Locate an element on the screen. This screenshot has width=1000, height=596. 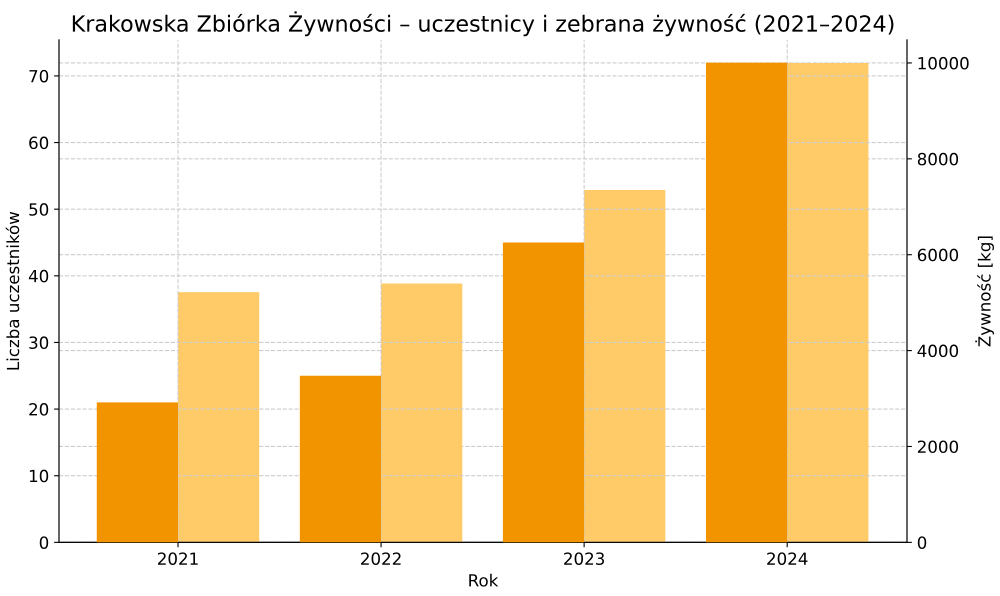
y2-tick-label: 10000 is located at coordinates (943, 63).